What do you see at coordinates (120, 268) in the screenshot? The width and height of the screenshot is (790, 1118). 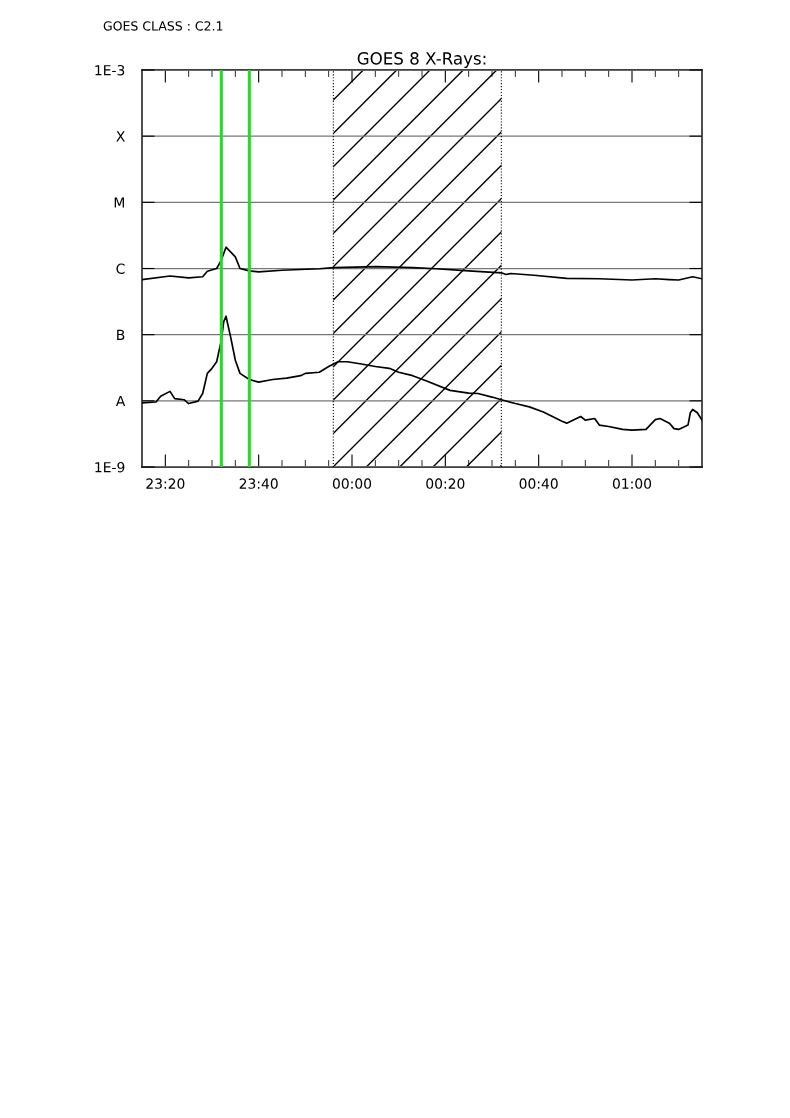 I see `y-tick-label: C` at bounding box center [120, 268].